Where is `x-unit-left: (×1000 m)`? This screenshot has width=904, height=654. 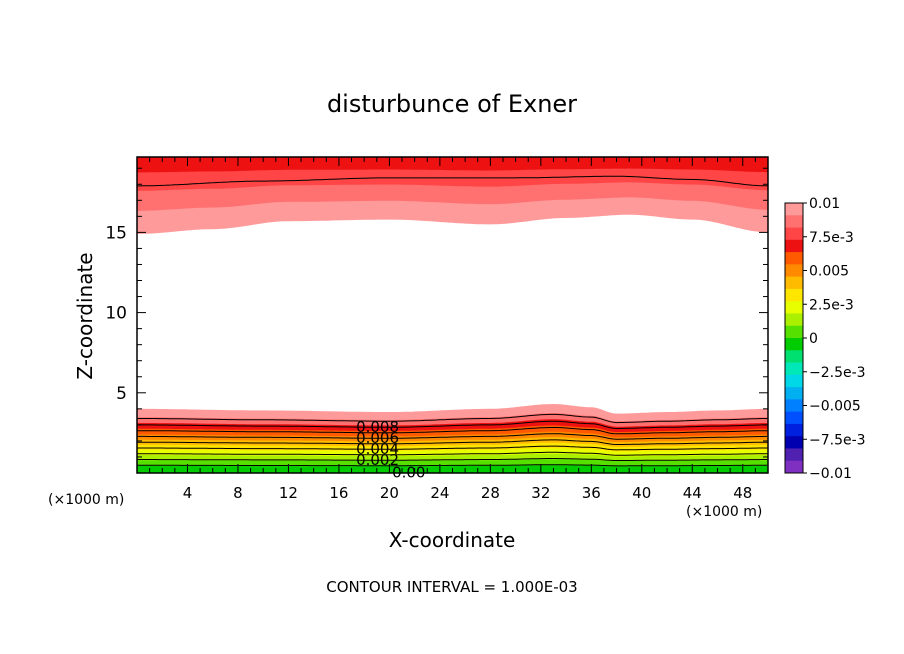 x-unit-left: (×1000 m) is located at coordinates (86, 500).